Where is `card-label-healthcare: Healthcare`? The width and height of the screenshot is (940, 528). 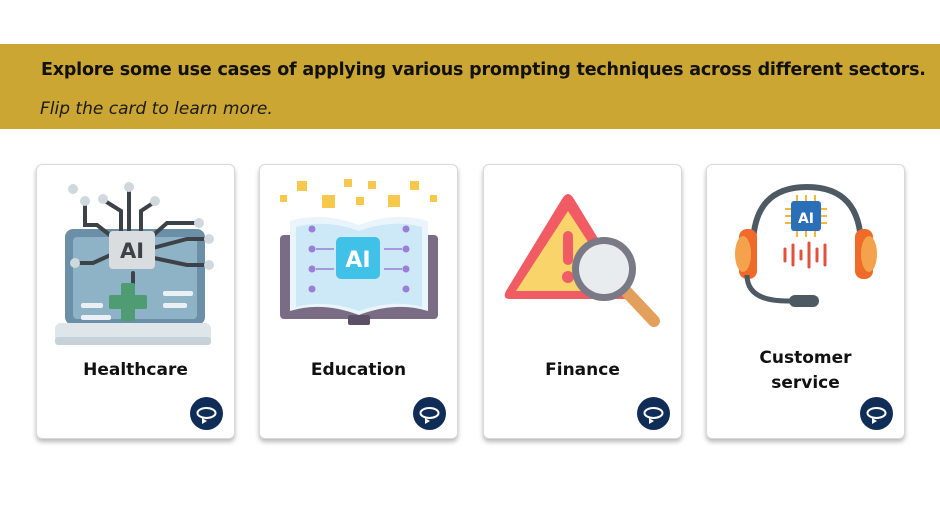 card-label-healthcare: Healthcare is located at coordinates (135, 370).